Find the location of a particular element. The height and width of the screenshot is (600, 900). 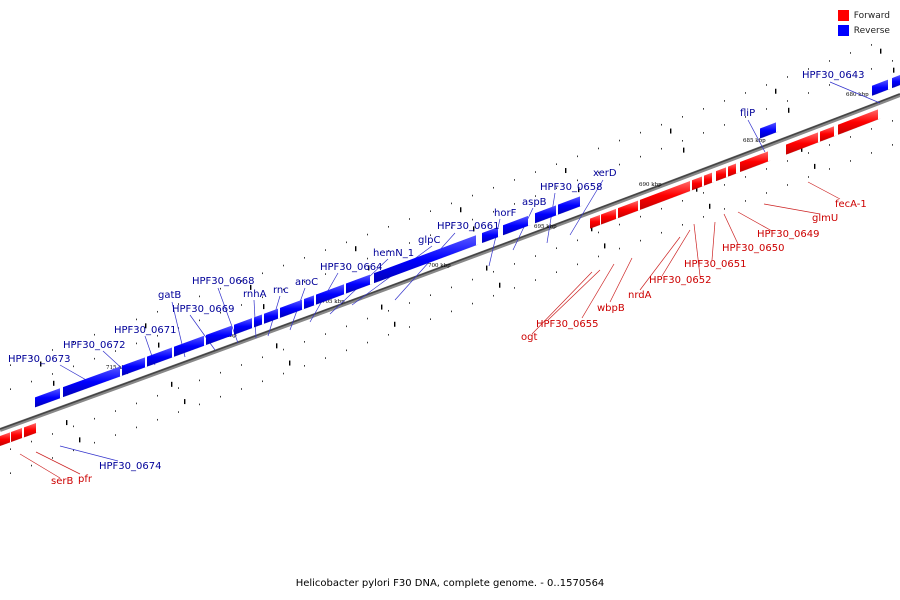

scale-label: 695 kbp is located at coordinates (545, 227).